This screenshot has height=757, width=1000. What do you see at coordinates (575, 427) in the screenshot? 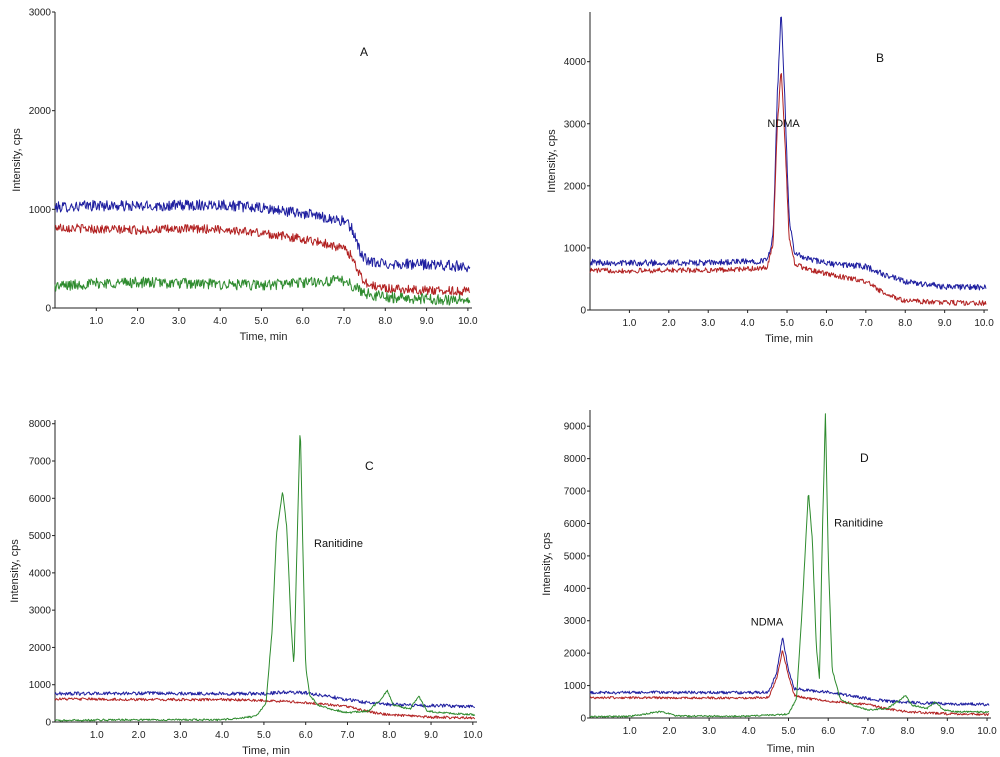
I see `y-tick-label: 9000` at bounding box center [575, 427].